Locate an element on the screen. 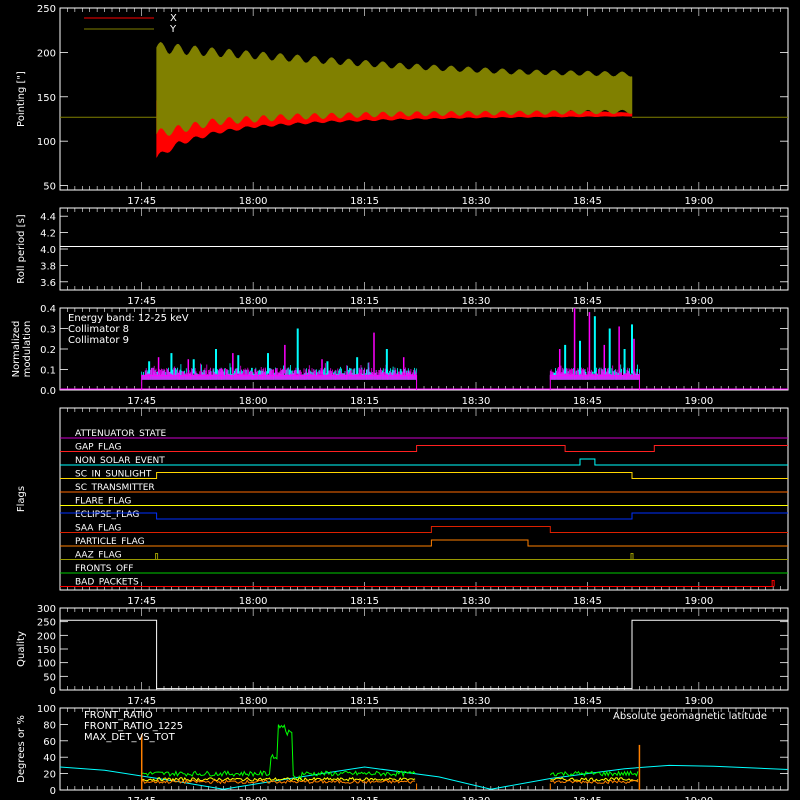  flag-label: SC_TRANSMITTER is located at coordinates (115, 488).